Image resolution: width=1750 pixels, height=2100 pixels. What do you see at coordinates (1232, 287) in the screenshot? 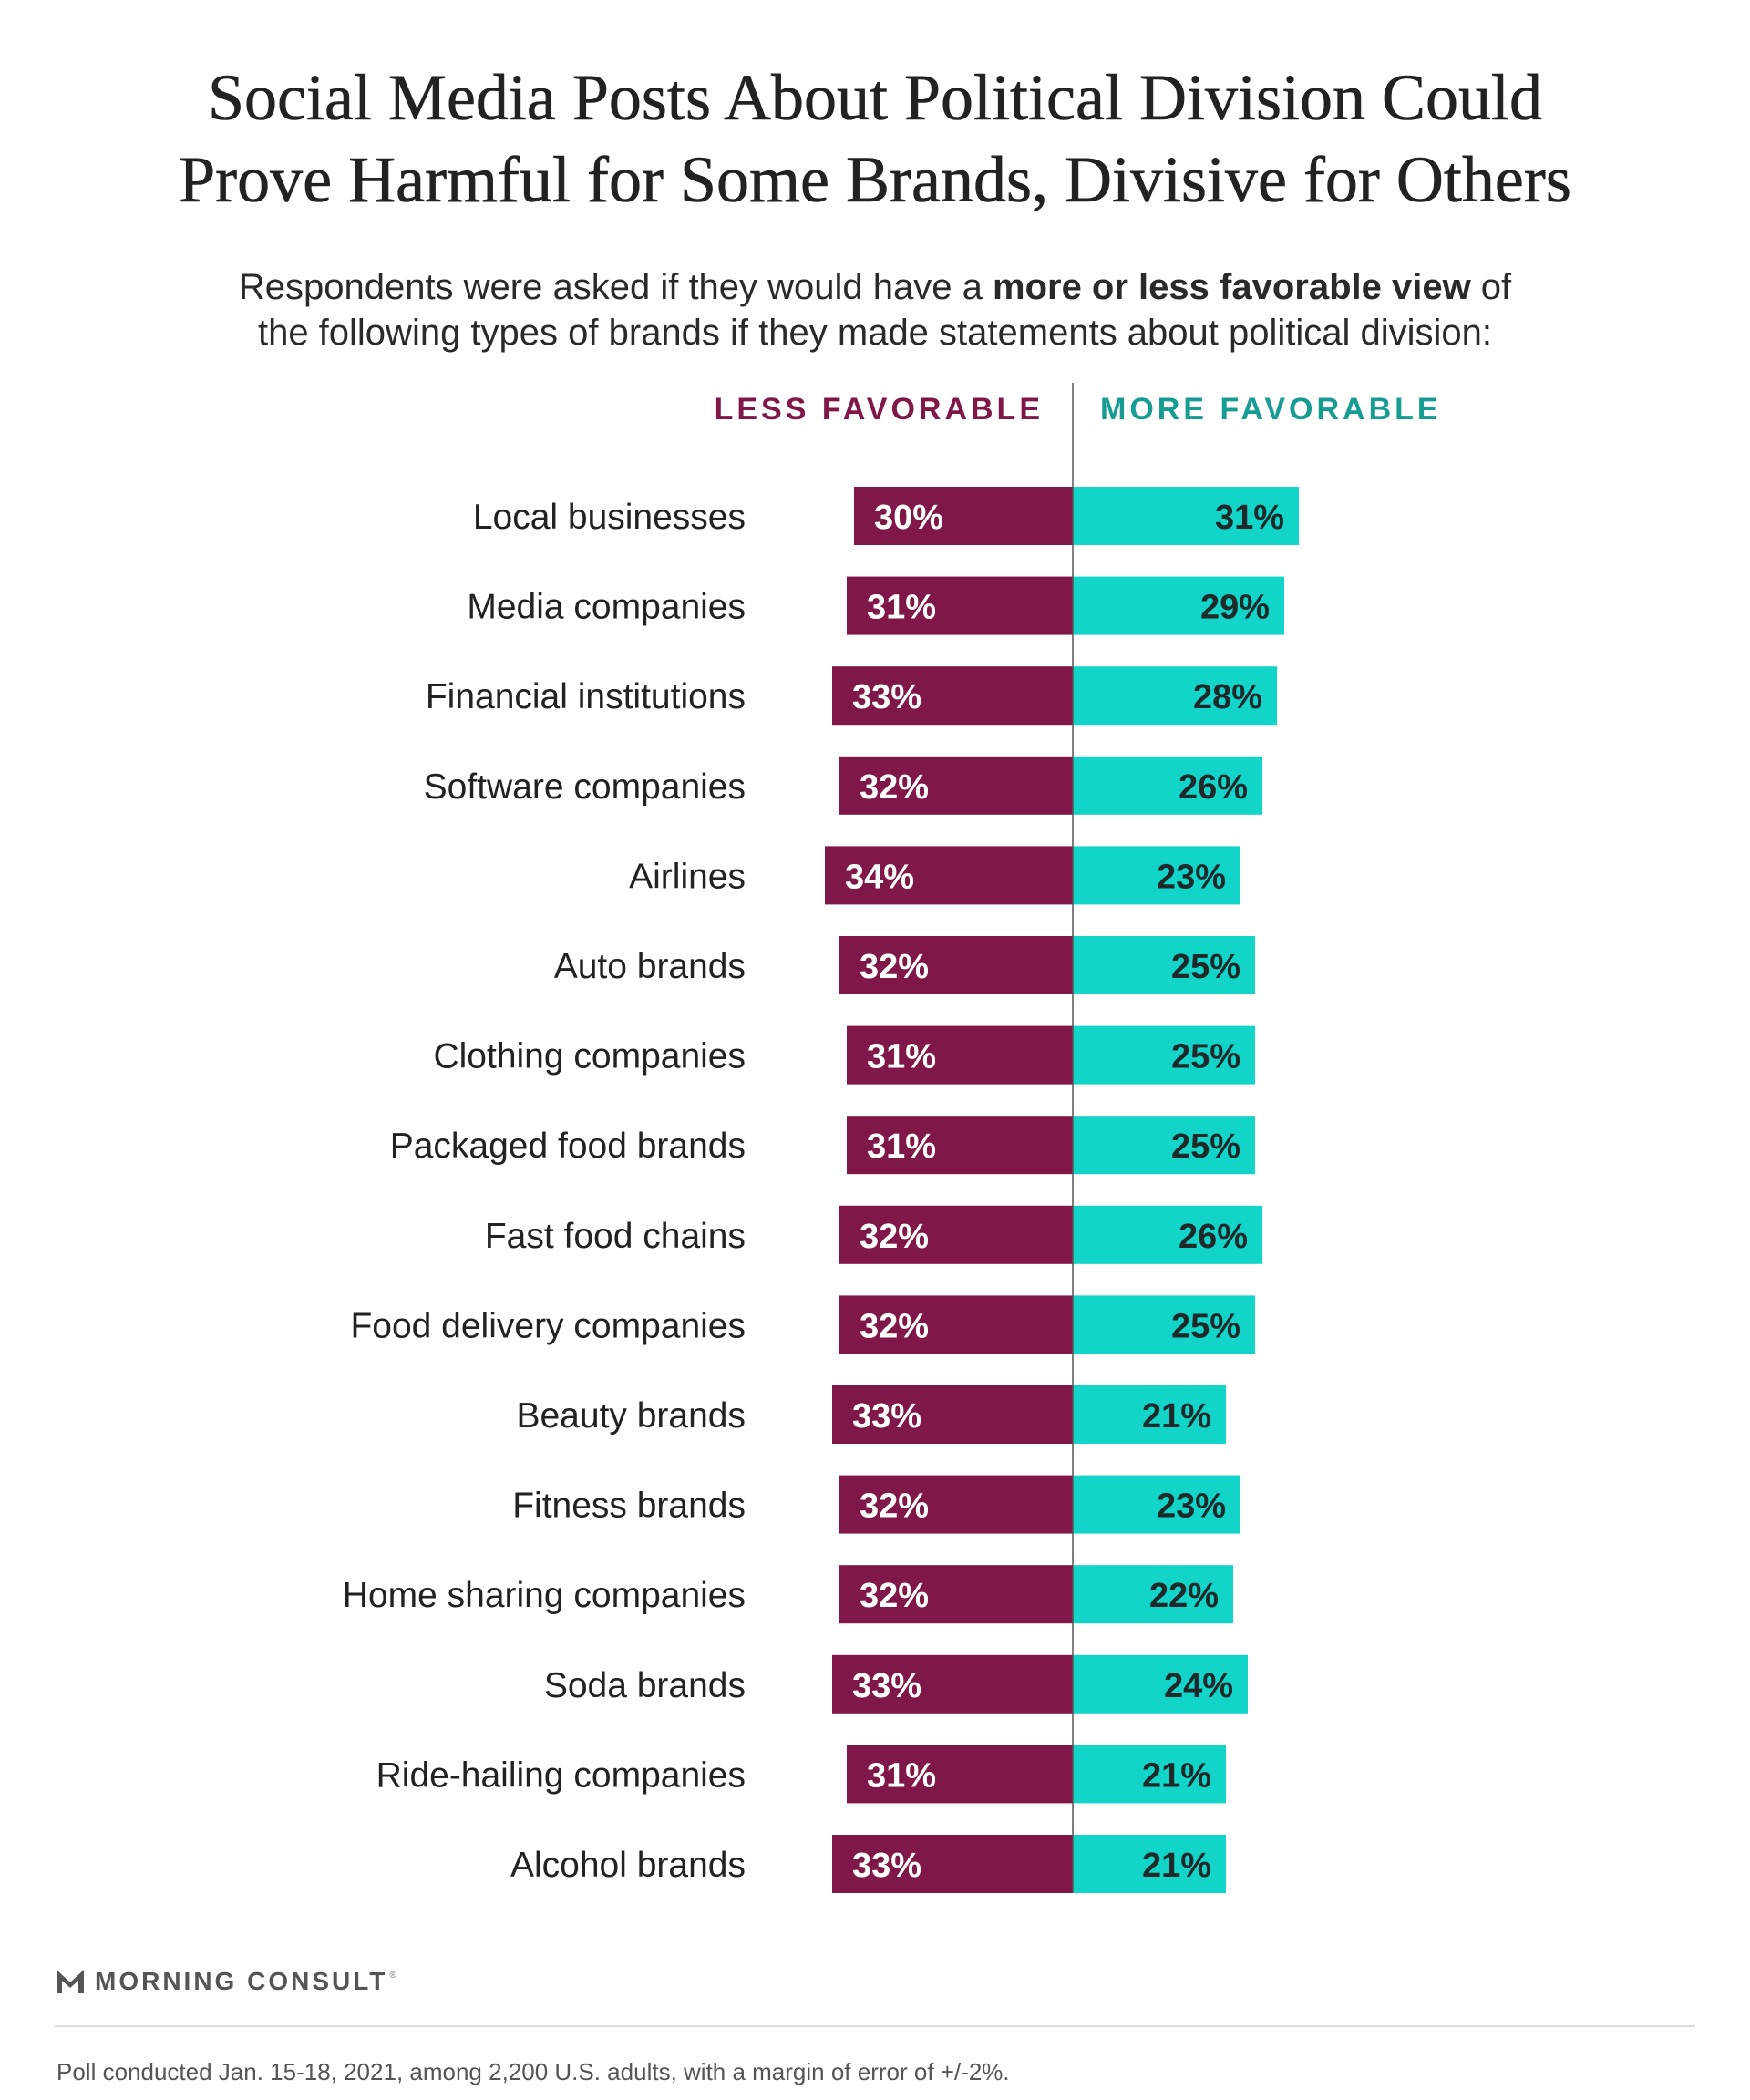
I see `subtitle-bold-text: more or less favorable view` at bounding box center [1232, 287].